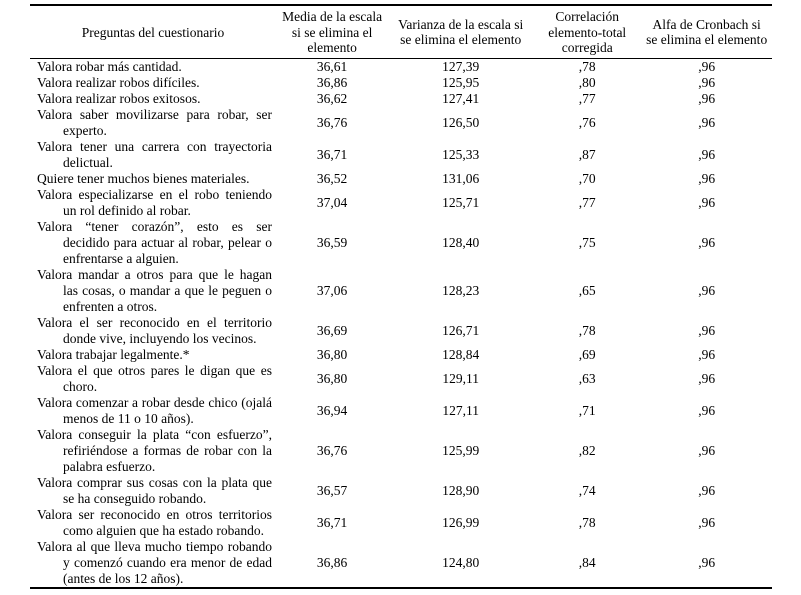 The height and width of the screenshot is (595, 801). I want to click on varianza-cell: 126,99, so click(461, 522).